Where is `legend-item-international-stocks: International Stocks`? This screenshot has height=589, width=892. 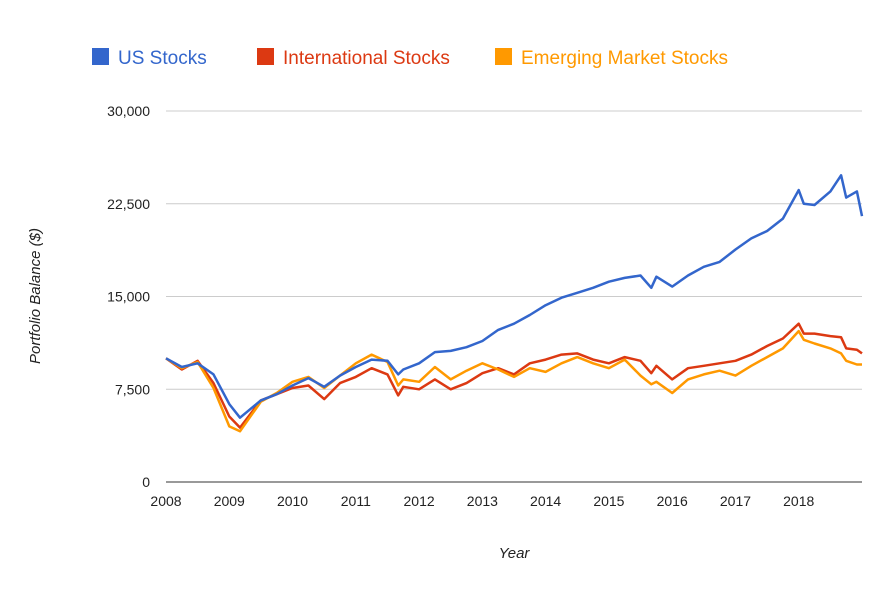 legend-item-international-stocks: International Stocks is located at coordinates (353, 58).